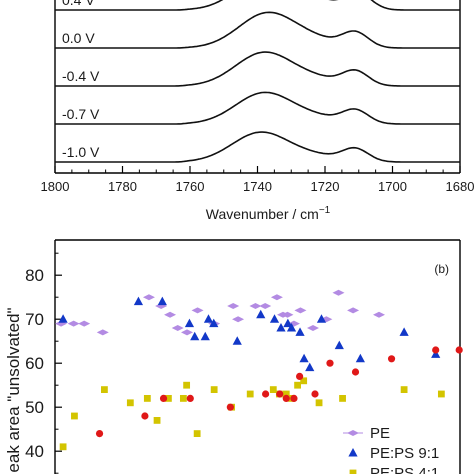  I want to click on y-tick-label-50: 50, so click(34, 407).